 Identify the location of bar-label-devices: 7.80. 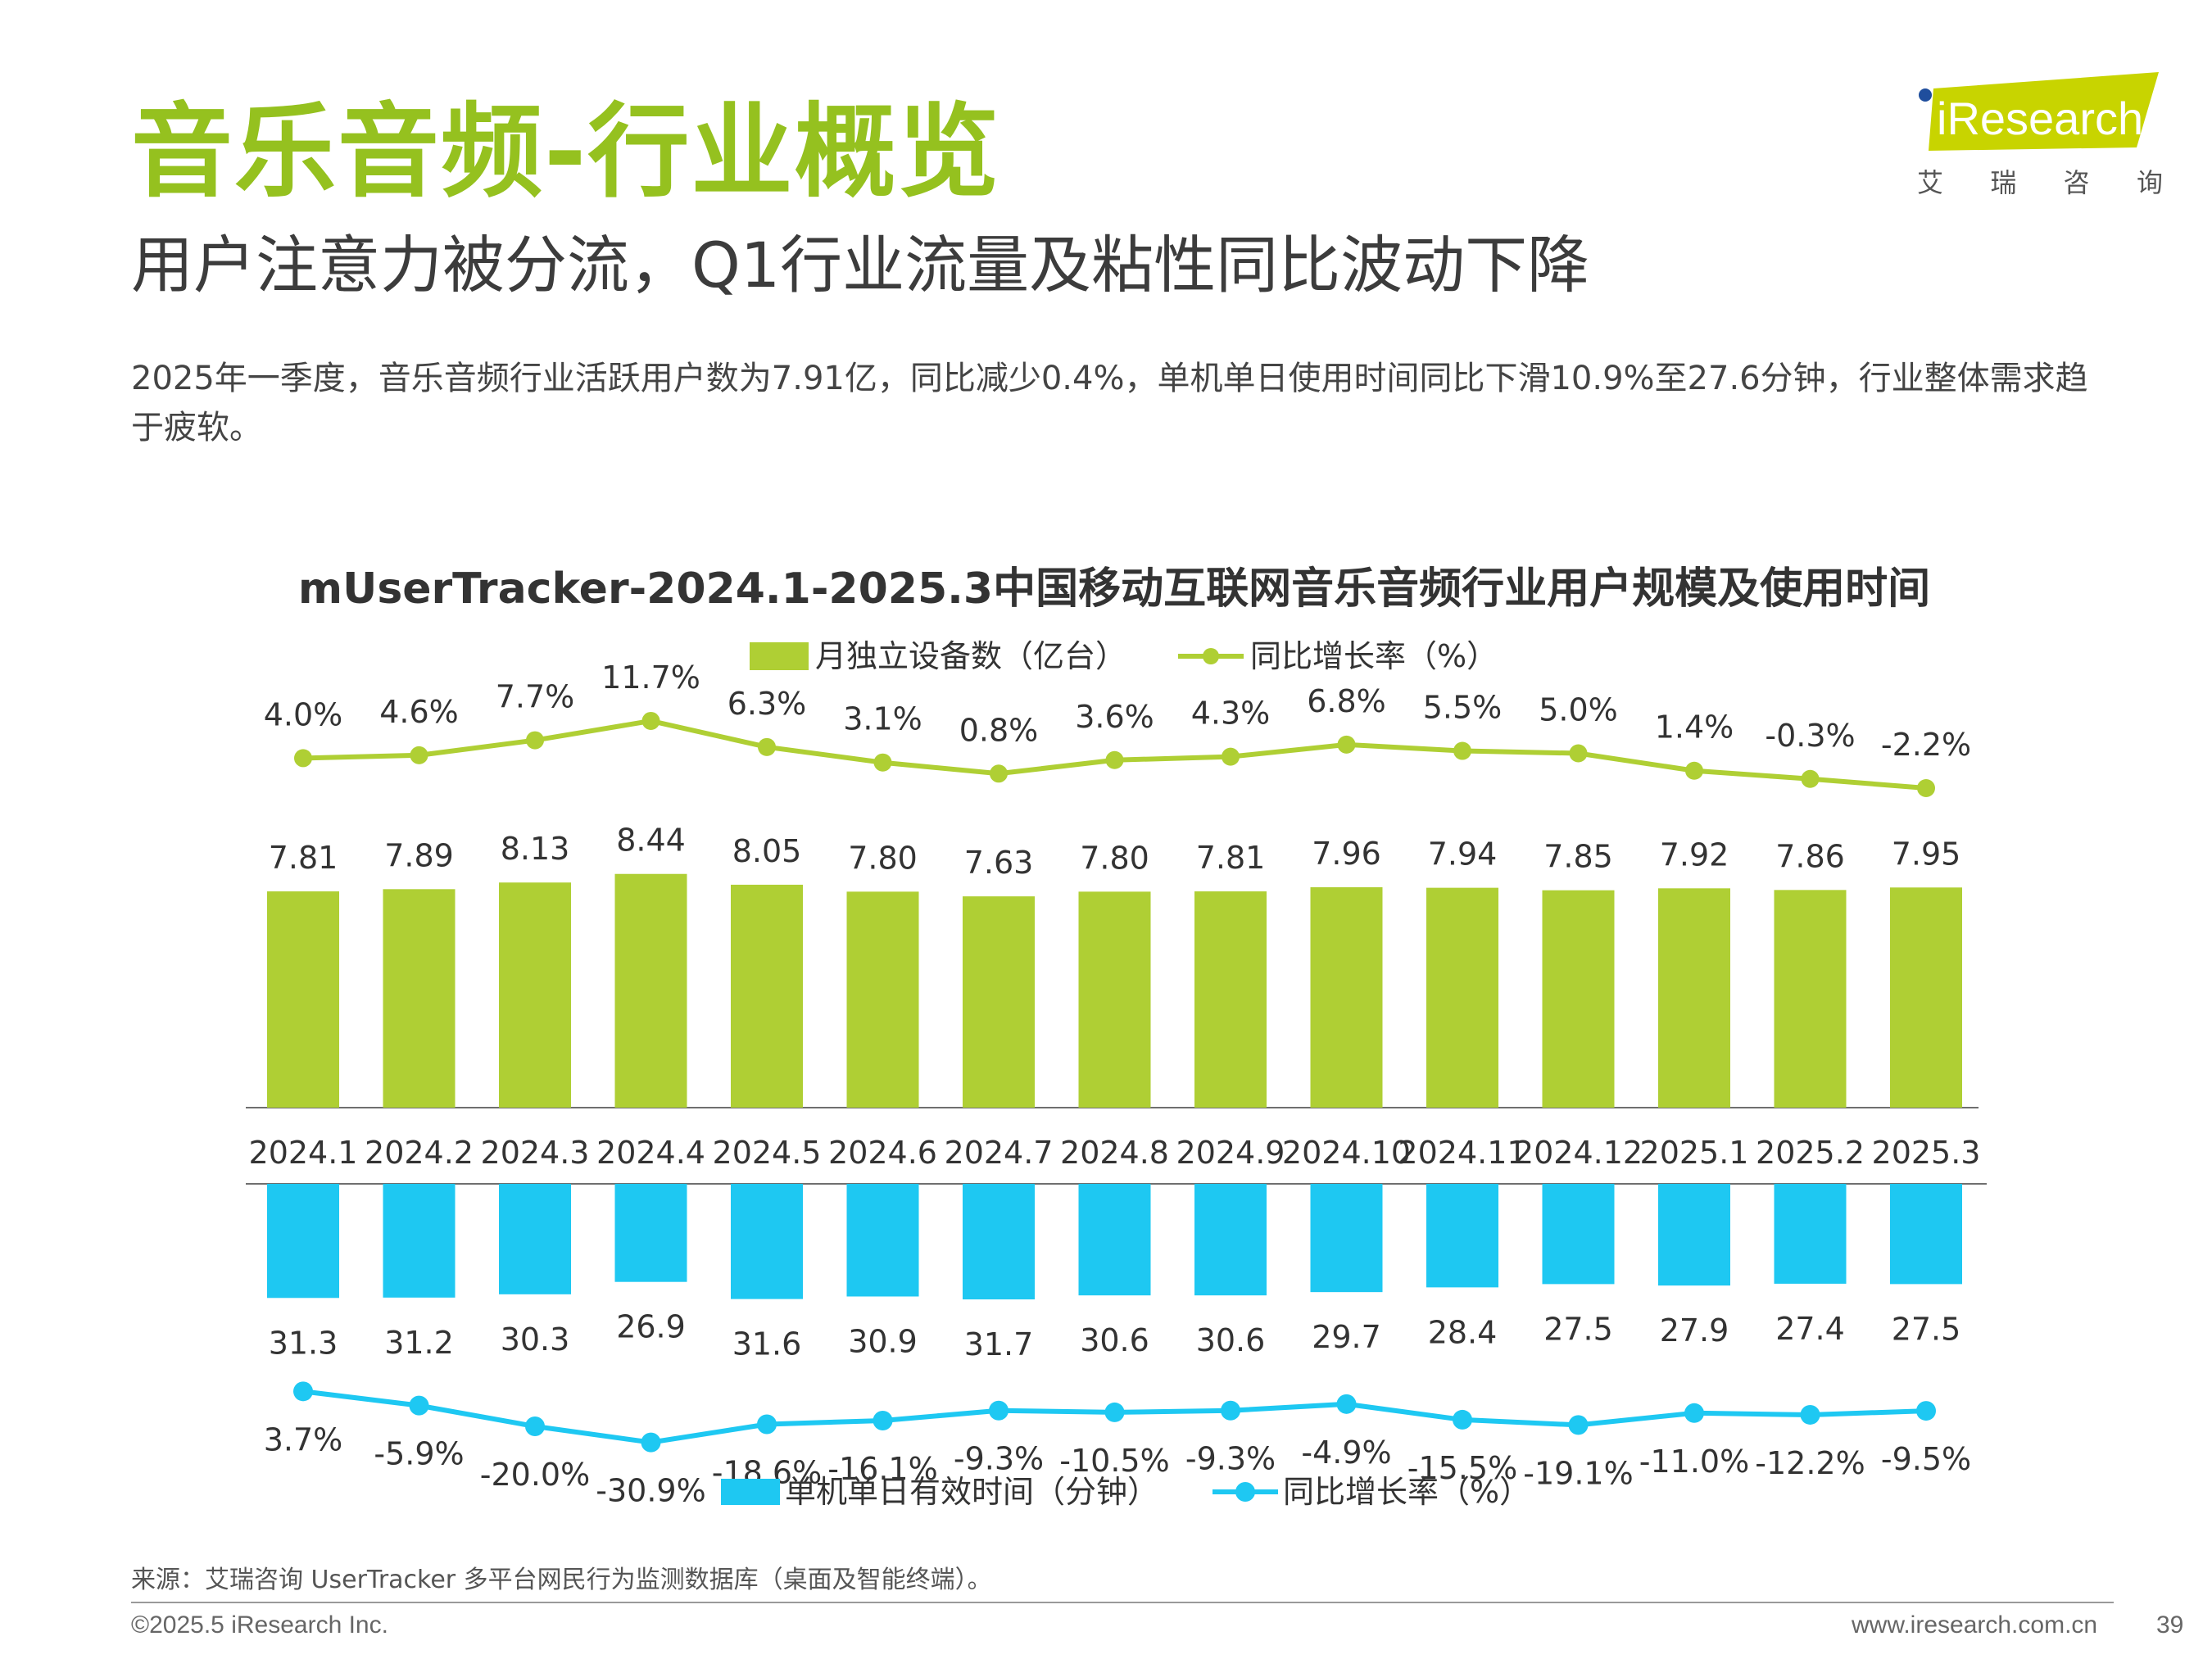
(883, 858).